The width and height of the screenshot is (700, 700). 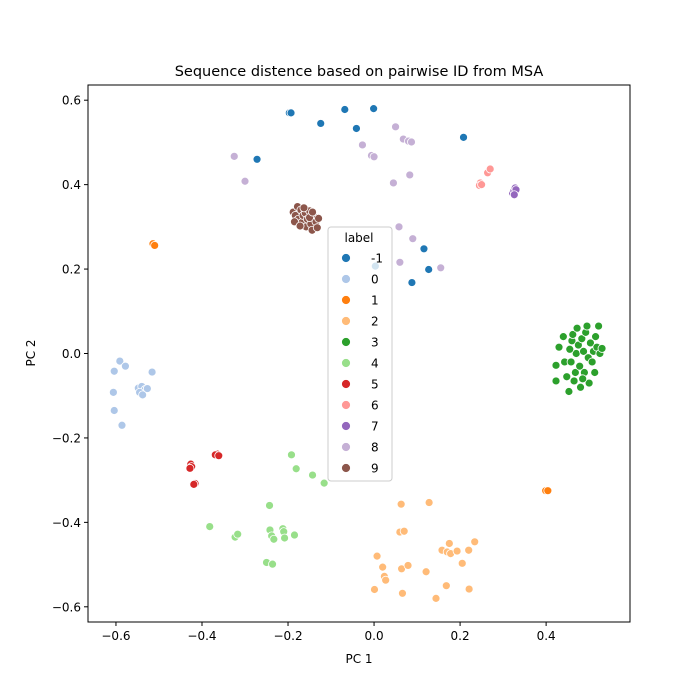 I want to click on legend-entry: 2, so click(x=360, y=322).